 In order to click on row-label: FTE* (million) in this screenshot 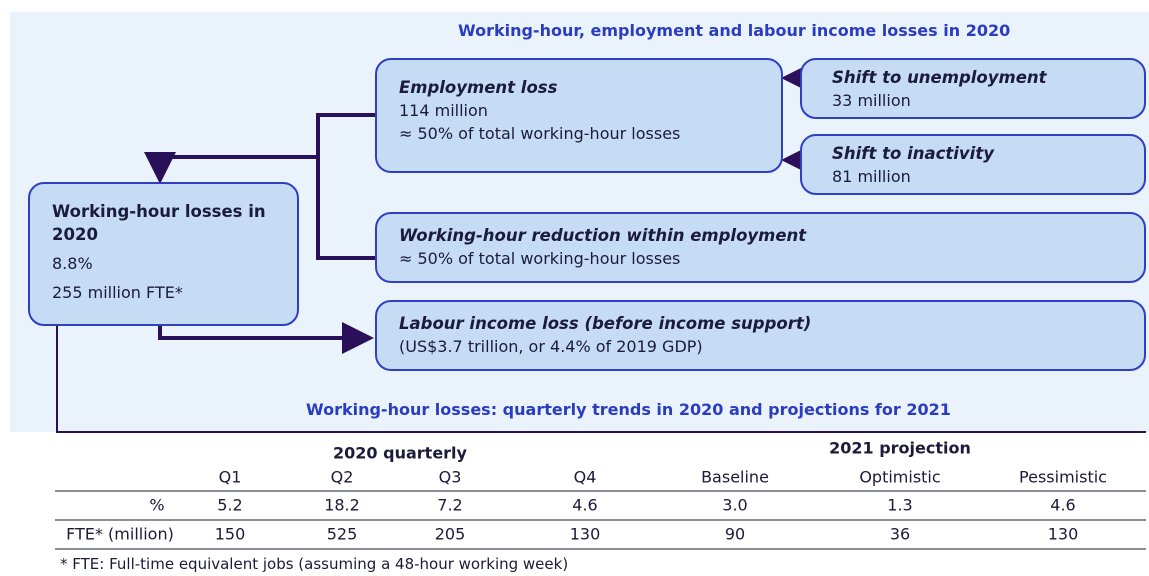, I will do `click(120, 534)`.